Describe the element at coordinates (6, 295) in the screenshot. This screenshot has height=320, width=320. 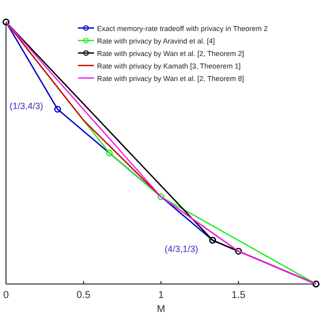
I see `x-tick-label: 0` at that location.